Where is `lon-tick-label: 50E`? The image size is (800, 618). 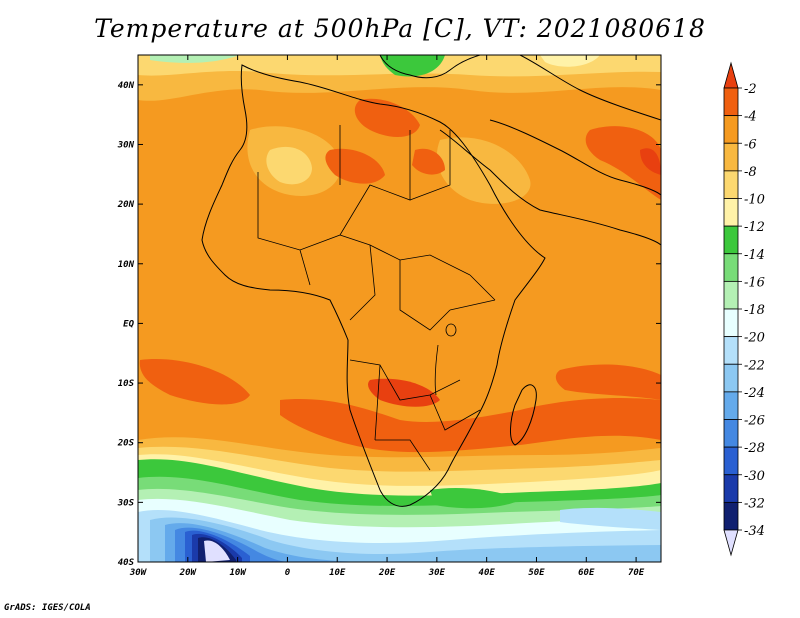
lon-tick-label: 50E is located at coordinates (536, 573).